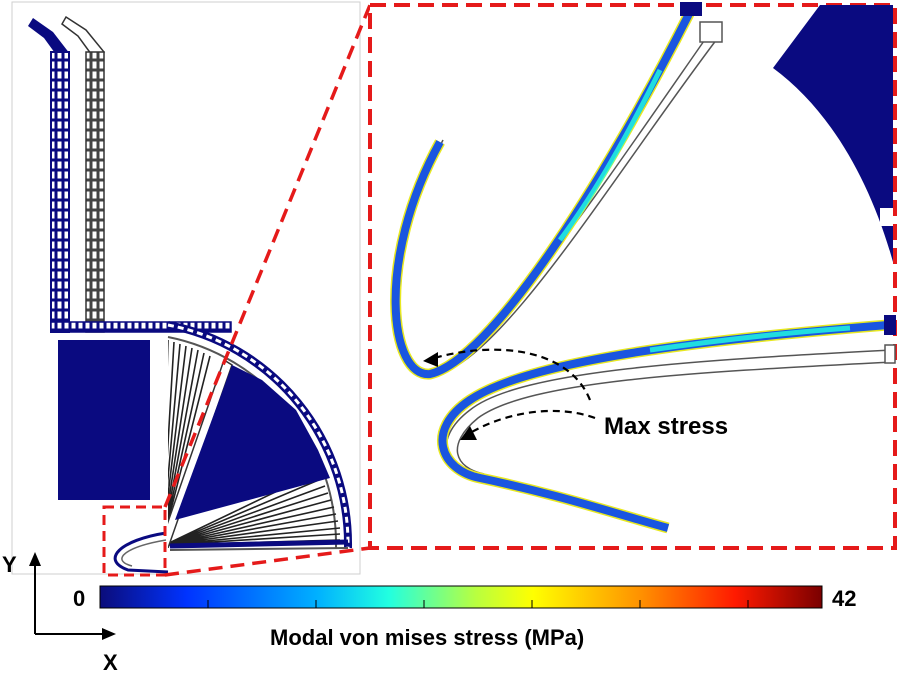 Image resolution: width=900 pixels, height=678 pixels. What do you see at coordinates (691, 9) in the screenshot?
I see `upper-anchor` at bounding box center [691, 9].